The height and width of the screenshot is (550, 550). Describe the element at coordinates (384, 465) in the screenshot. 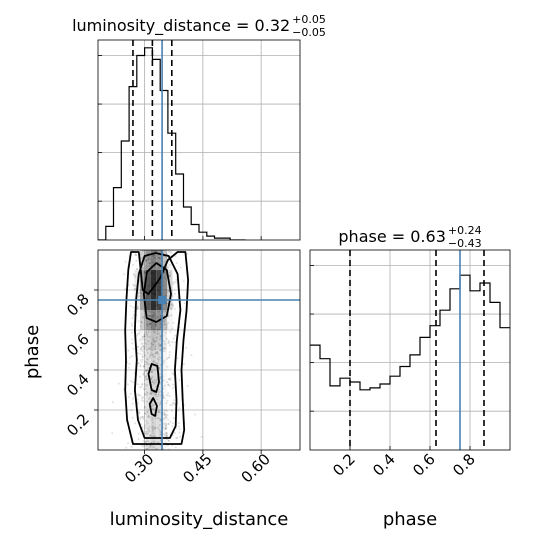

I see `hist2-xticklabel-1: 0.4` at that location.